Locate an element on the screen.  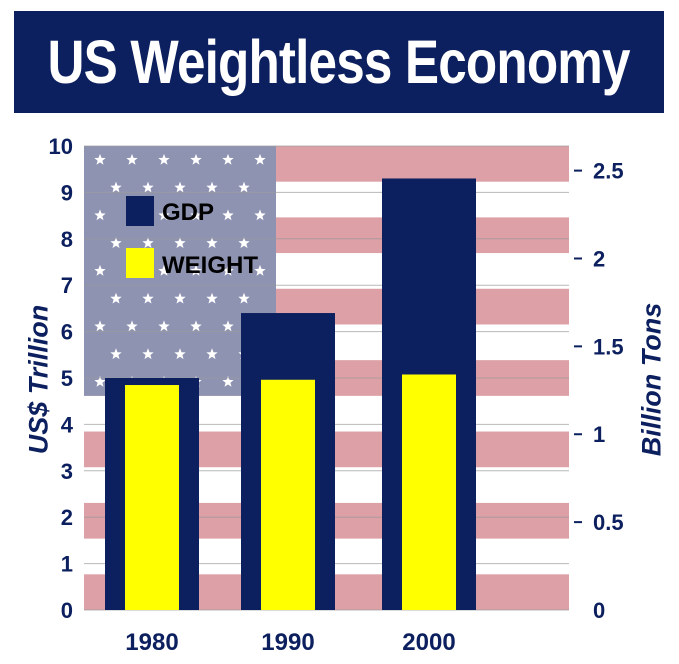
y-tick-label: 3 is located at coordinates (67, 471).